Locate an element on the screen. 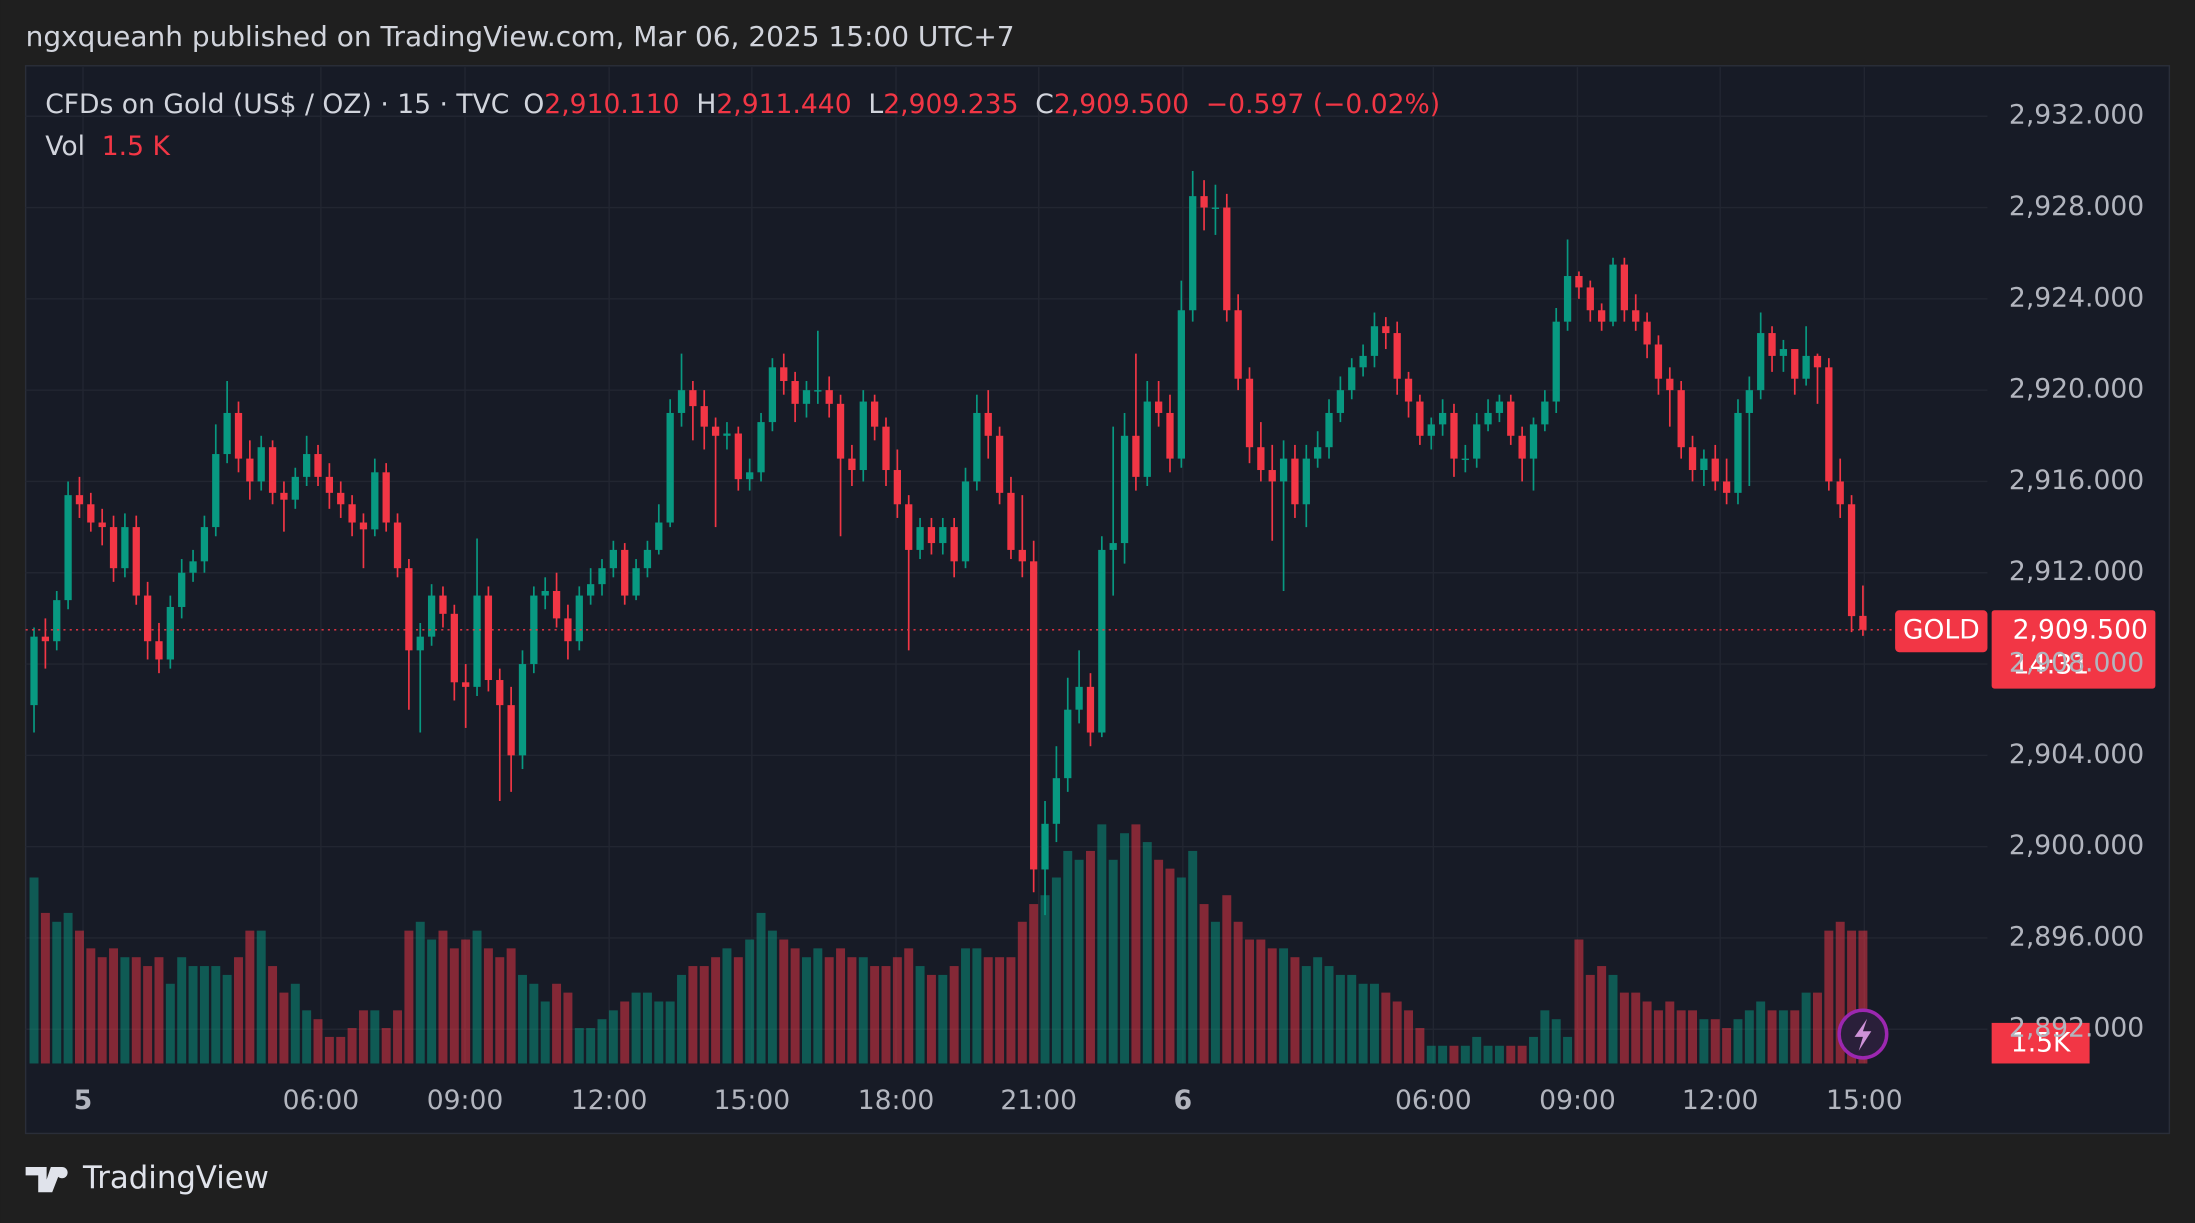 Image resolution: width=2195 pixels, height=1223 pixels. x-tick-label: 09:00 is located at coordinates (465, 1100).